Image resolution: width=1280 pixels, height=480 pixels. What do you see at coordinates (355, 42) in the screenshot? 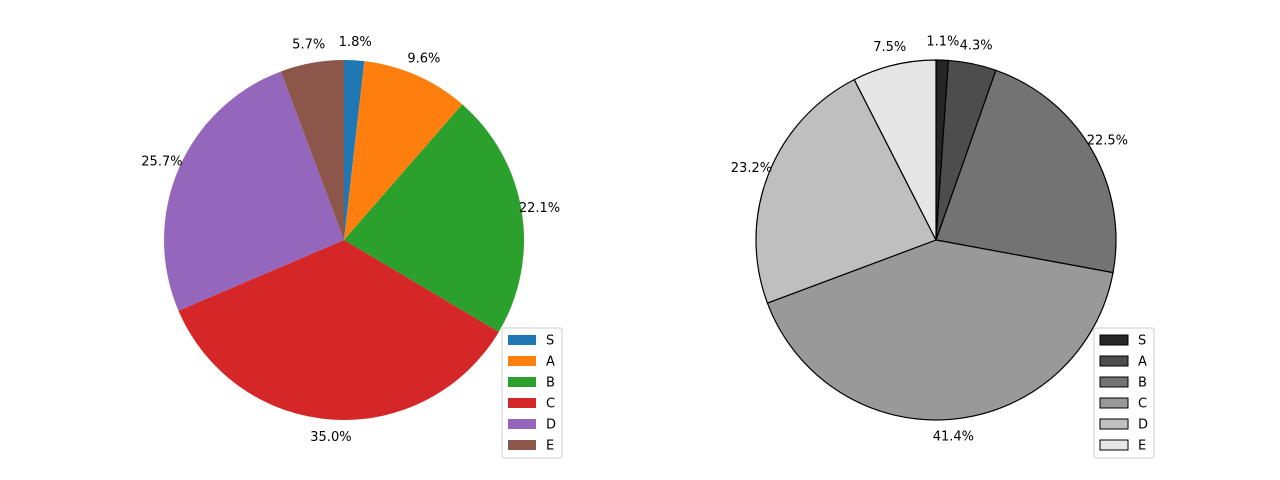
I see `wedge-label: 1.8%` at bounding box center [355, 42].